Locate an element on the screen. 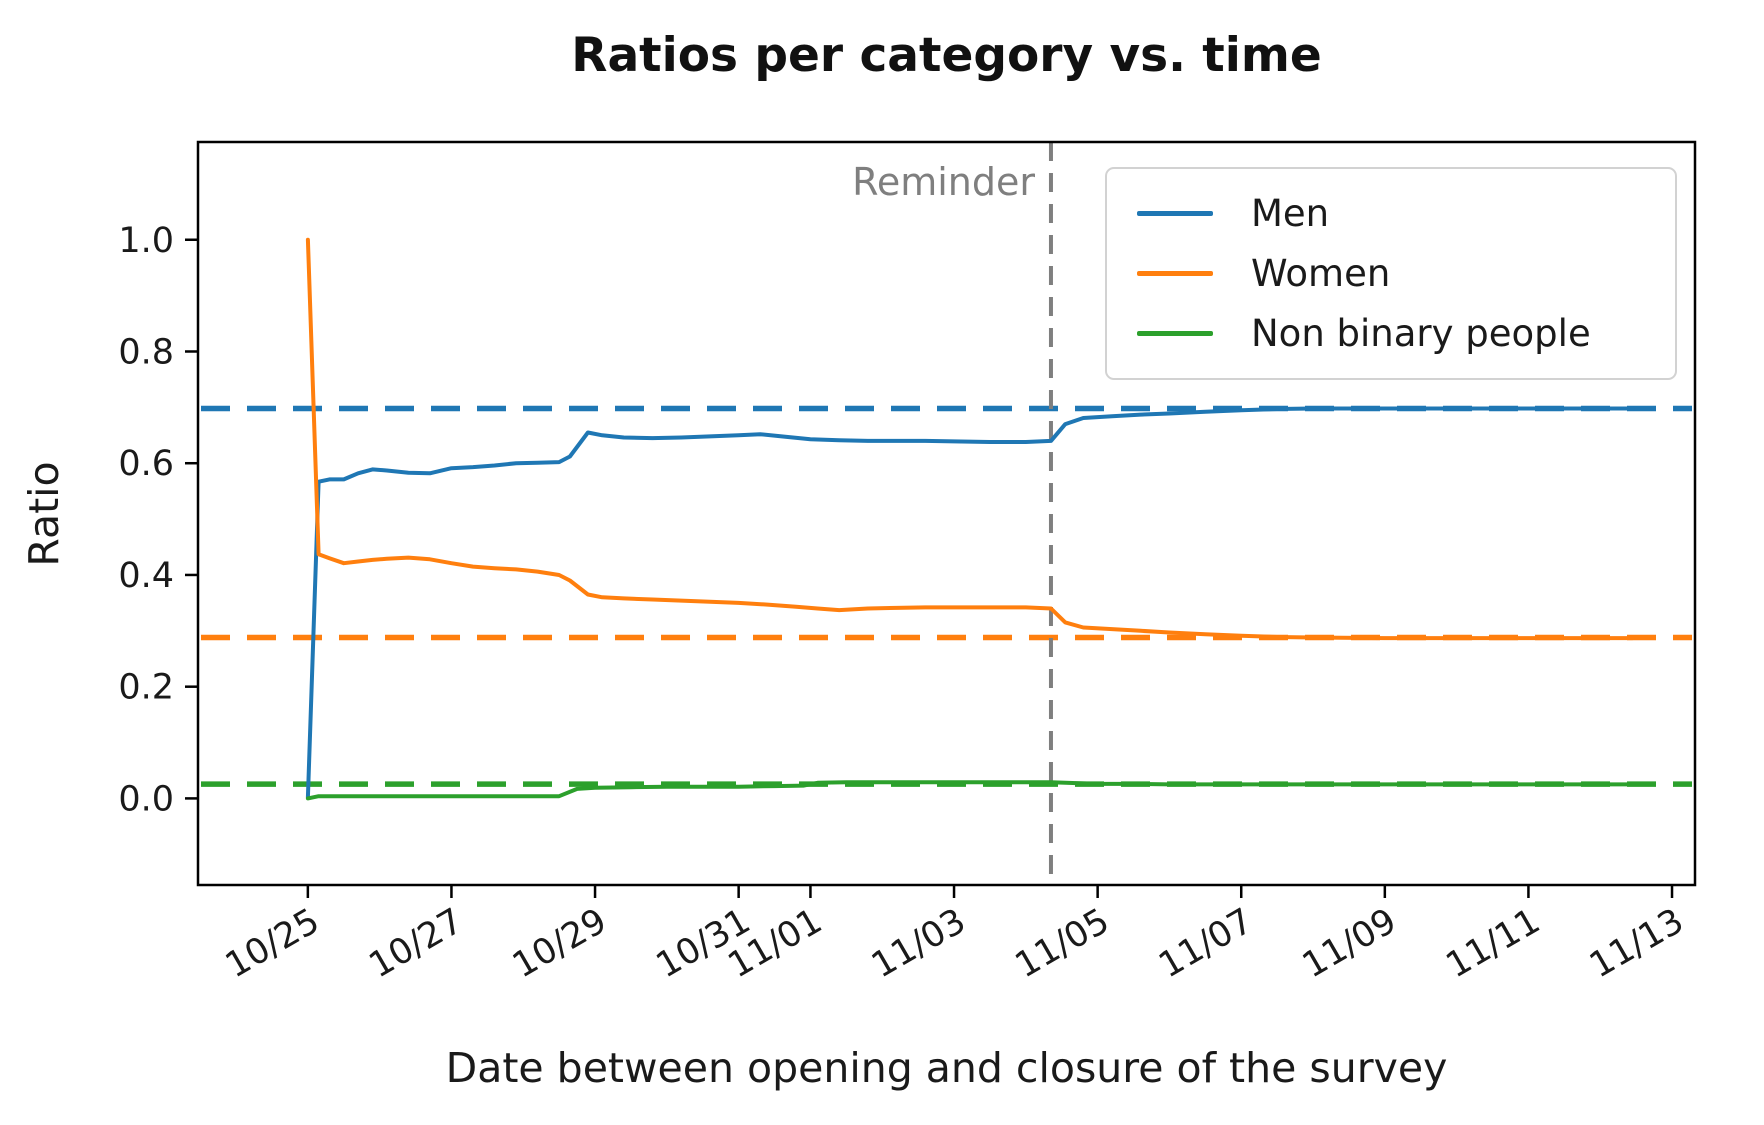  legend: Men Women Non binary people is located at coordinates (1391, 273).